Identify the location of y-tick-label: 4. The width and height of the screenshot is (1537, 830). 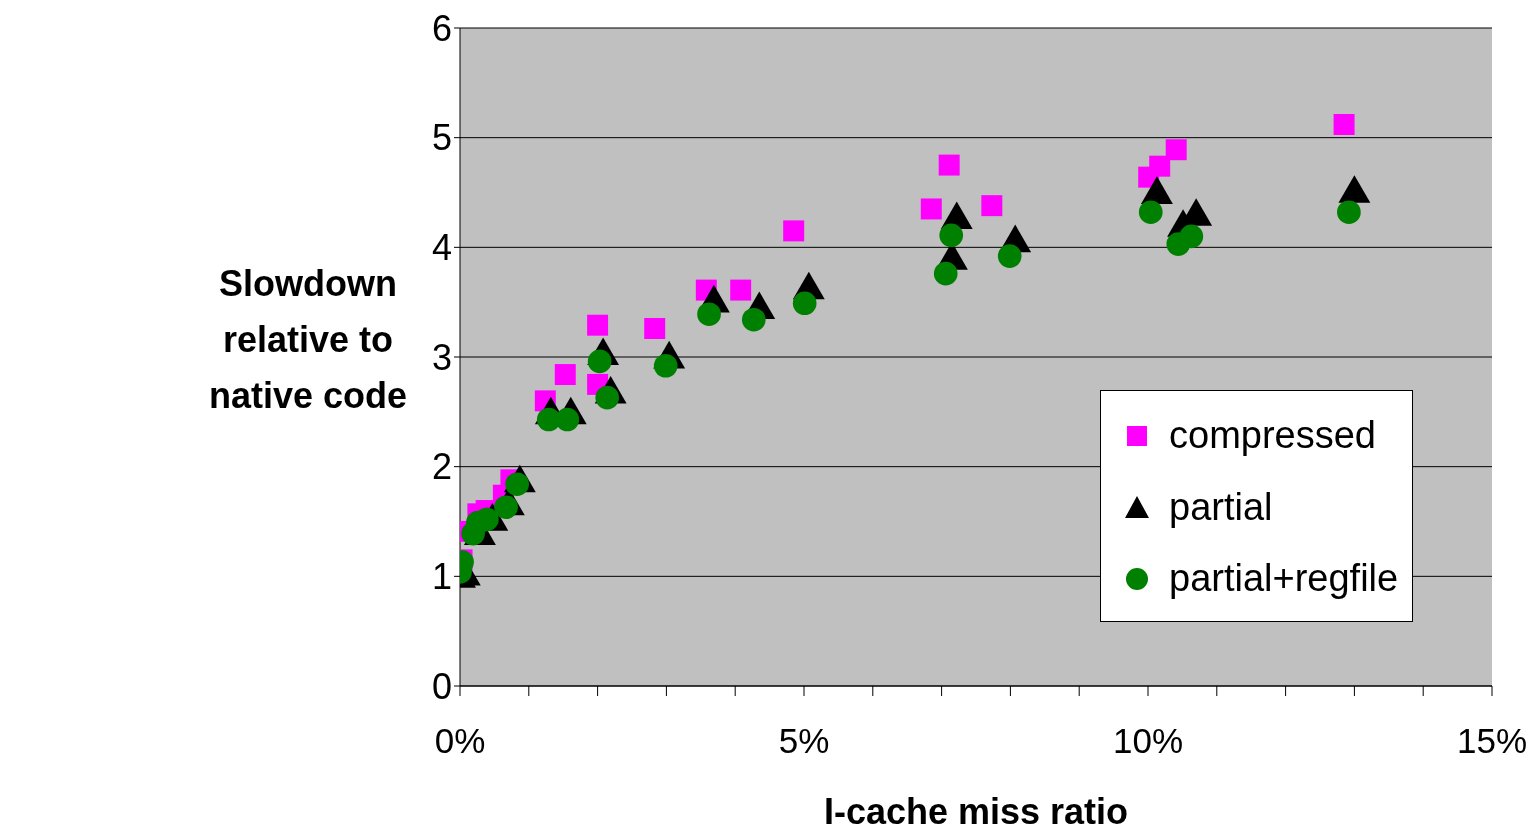
(441, 248).